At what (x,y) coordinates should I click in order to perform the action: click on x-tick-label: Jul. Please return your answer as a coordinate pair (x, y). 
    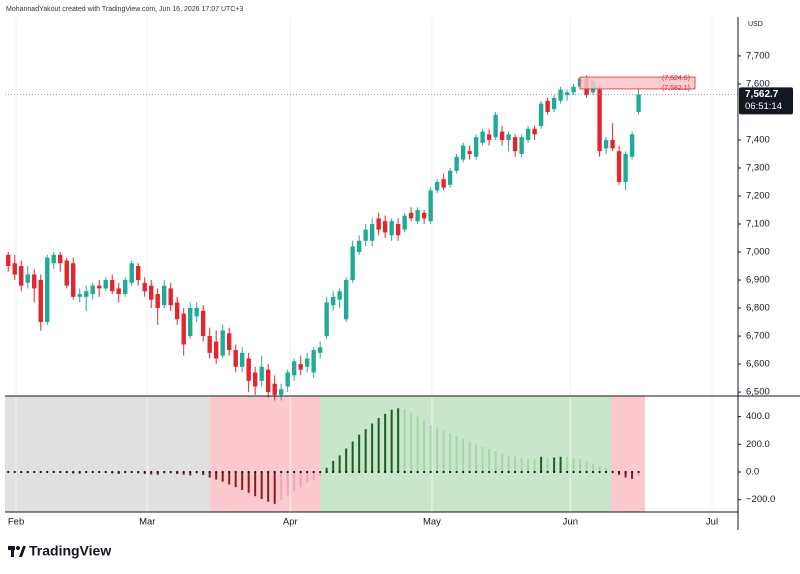
    Looking at the image, I should click on (712, 522).